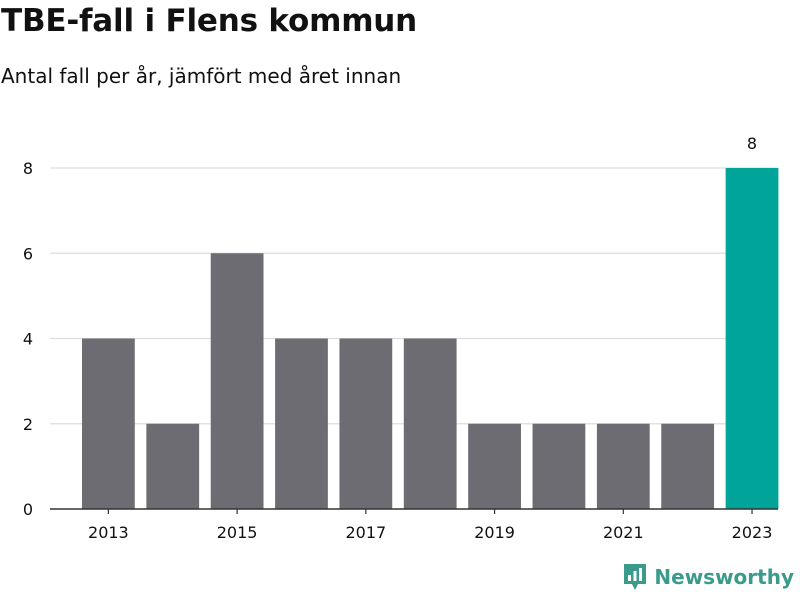 This screenshot has width=800, height=600. What do you see at coordinates (623, 466) in the screenshot?
I see `bar-2021` at bounding box center [623, 466].